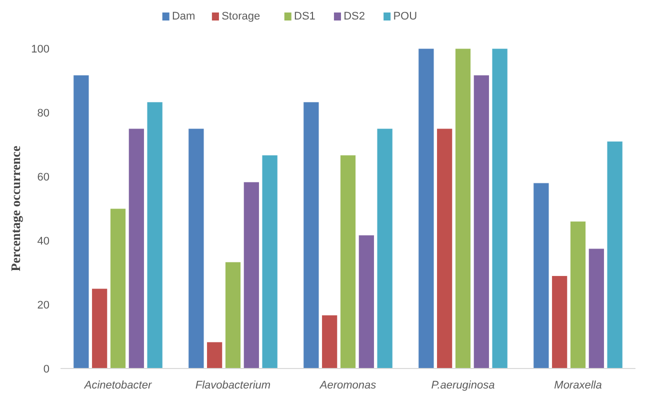 This screenshot has width=655, height=403. I want to click on legend-label: POU, so click(405, 16).